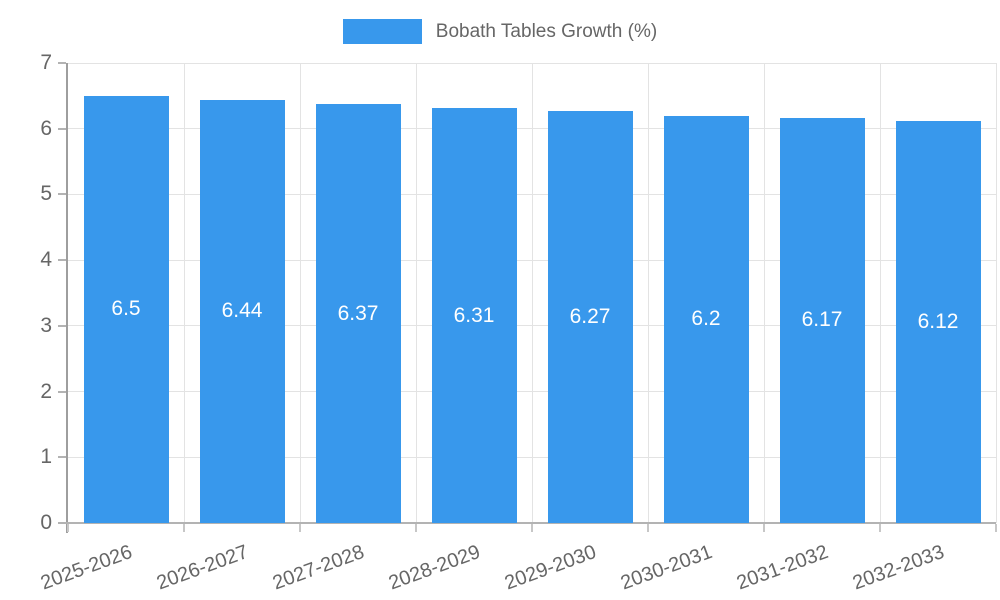 The width and height of the screenshot is (1000, 600). Describe the element at coordinates (319, 568) in the screenshot. I see `x-tick-label: 2027-2028` at that location.